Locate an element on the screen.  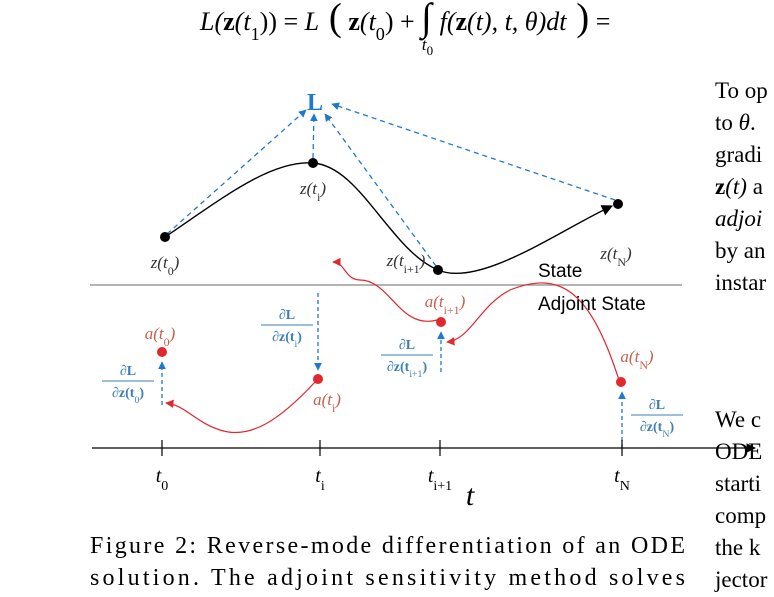
state-trajectory is located at coordinates (389, 218).